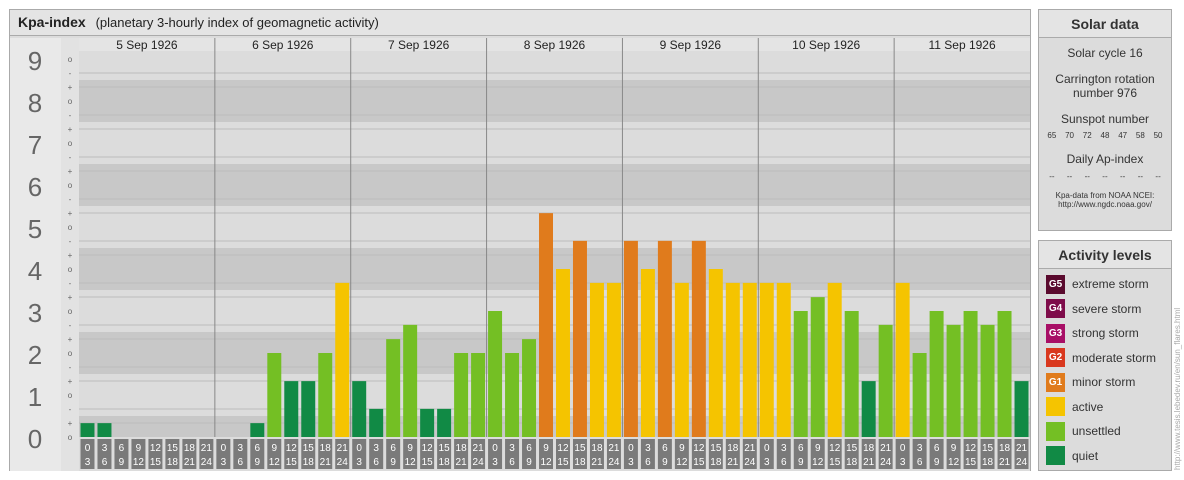 This screenshot has width=1184, height=480. Describe the element at coordinates (546, 448) in the screenshot. I see `interval-start-label: 9` at that location.